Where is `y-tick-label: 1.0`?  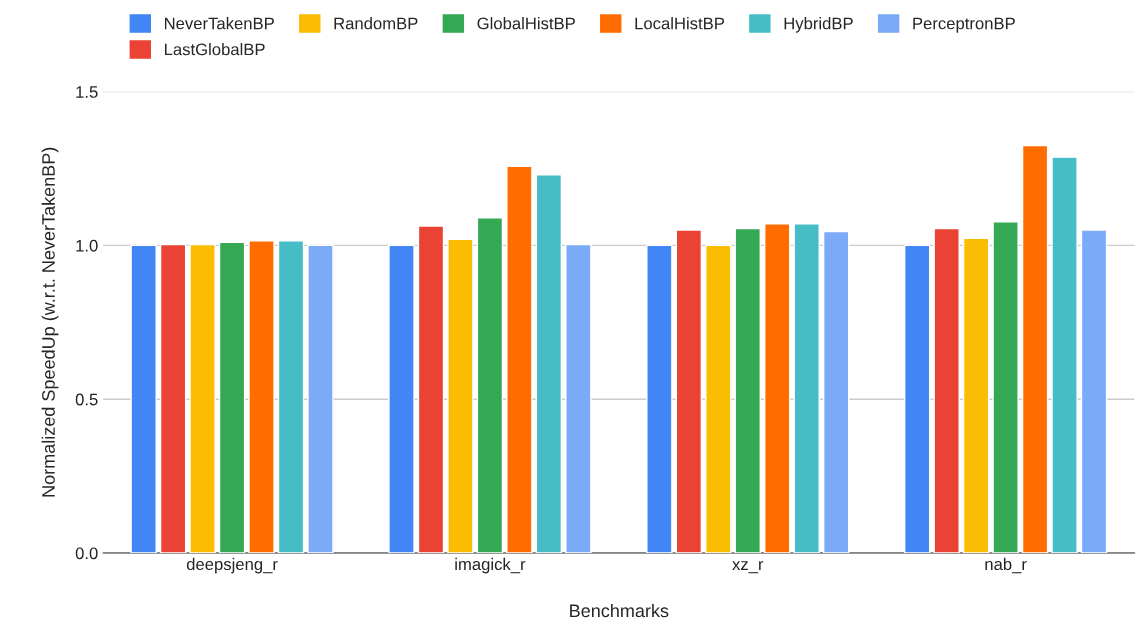 y-tick-label: 1.0 is located at coordinates (87, 245).